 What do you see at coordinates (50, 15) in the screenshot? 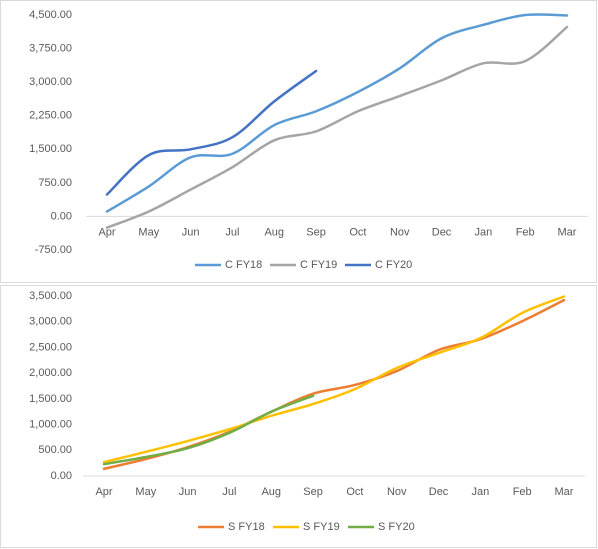
I see `y-tick-label: 4,500.00` at bounding box center [50, 15].